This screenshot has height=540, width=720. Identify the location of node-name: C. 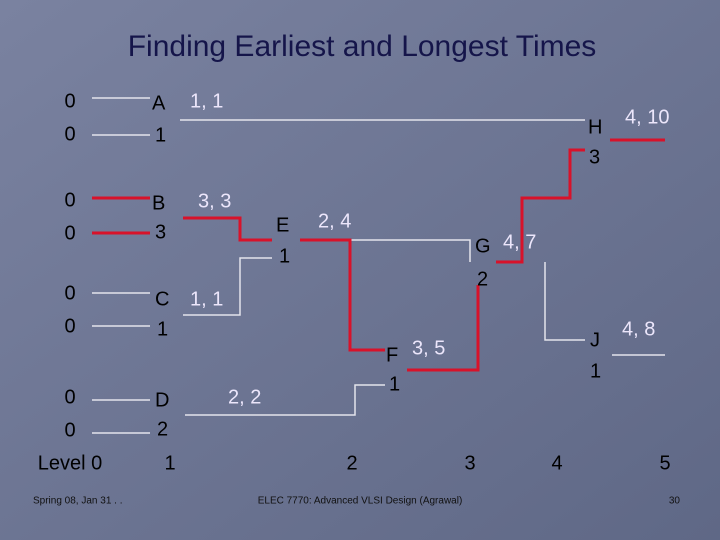
(162, 299).